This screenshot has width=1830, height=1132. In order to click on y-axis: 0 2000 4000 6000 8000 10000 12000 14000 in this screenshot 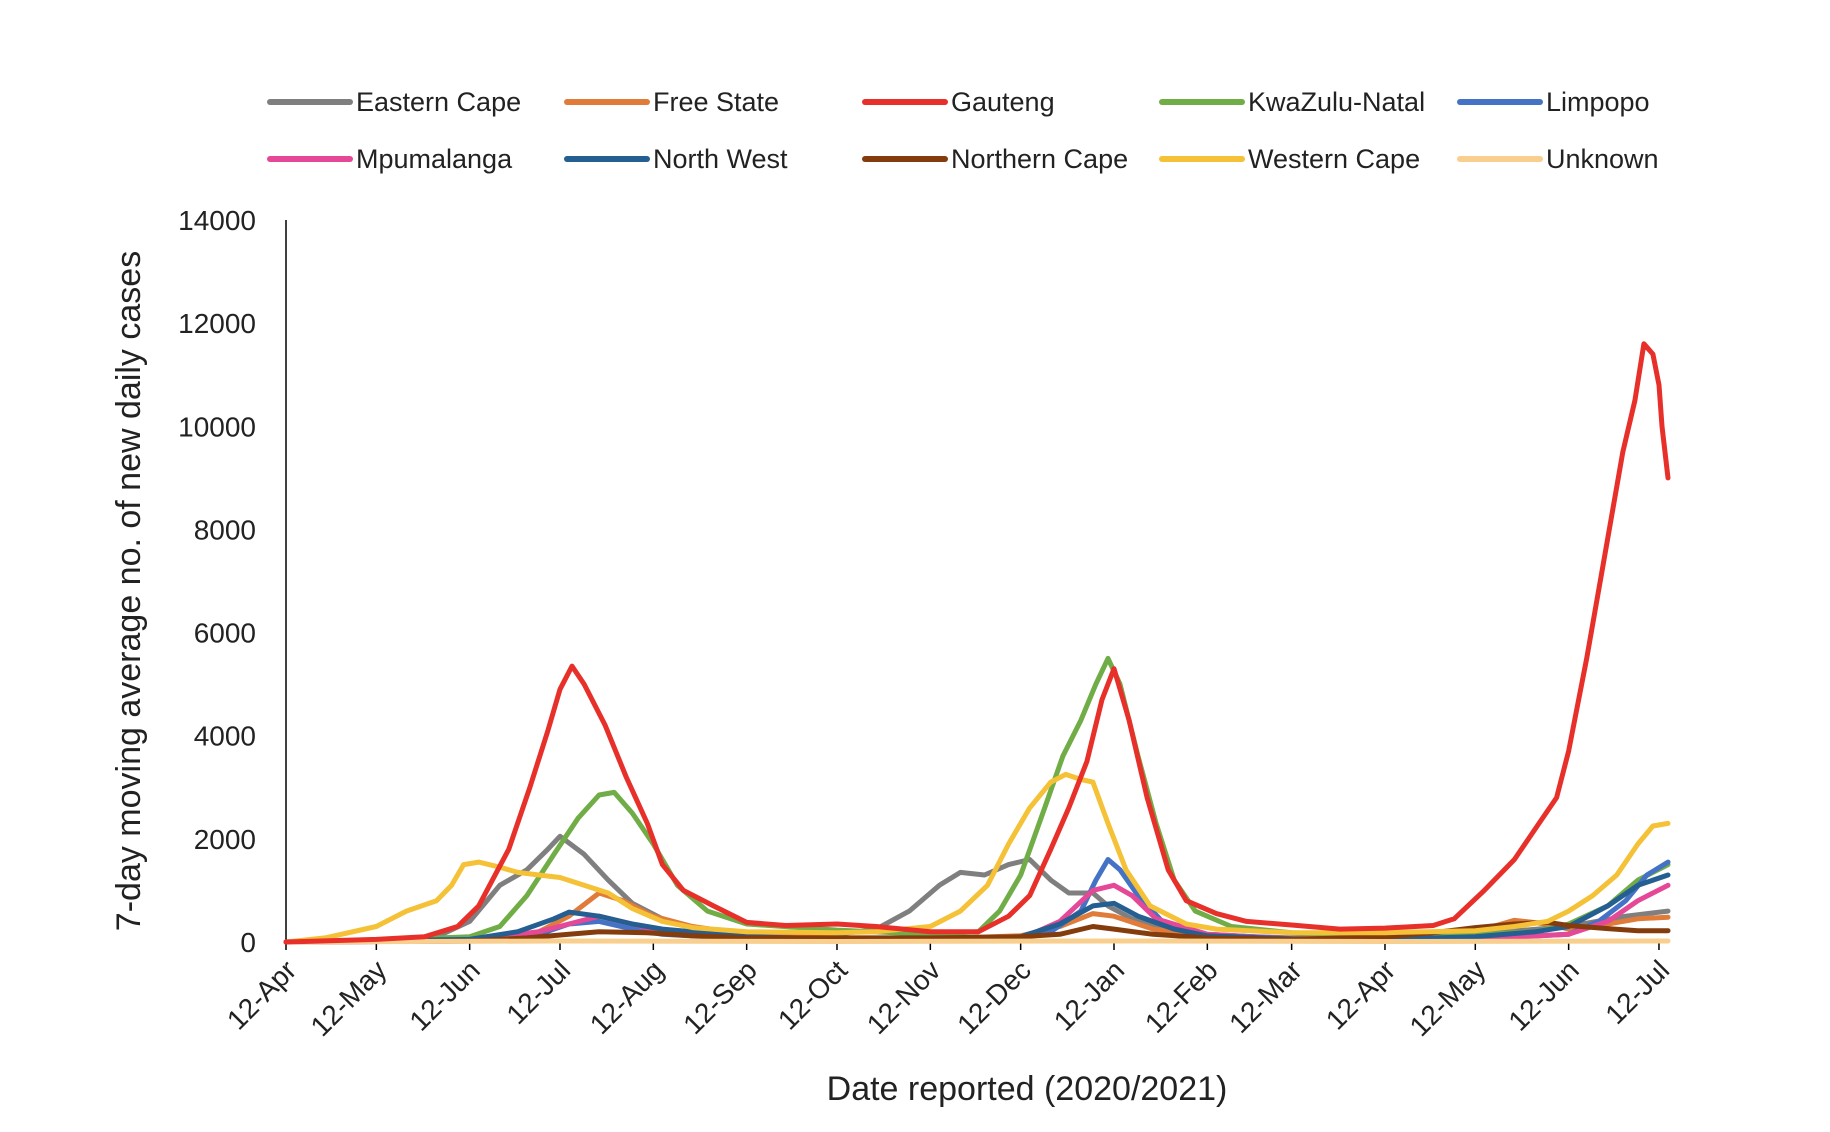, I will do `click(232, 581)`.